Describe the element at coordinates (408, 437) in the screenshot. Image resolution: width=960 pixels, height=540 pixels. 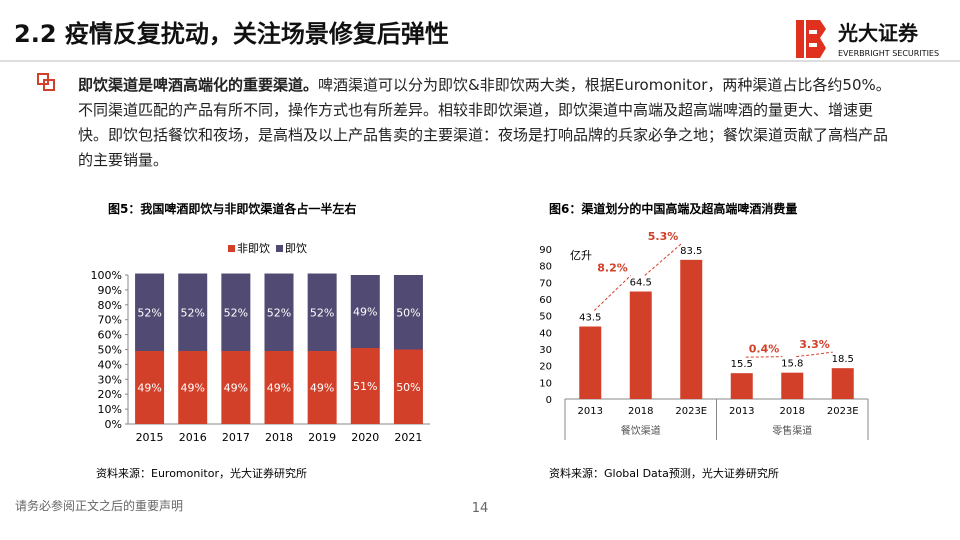
I see `x-tick-label: 2021` at that location.